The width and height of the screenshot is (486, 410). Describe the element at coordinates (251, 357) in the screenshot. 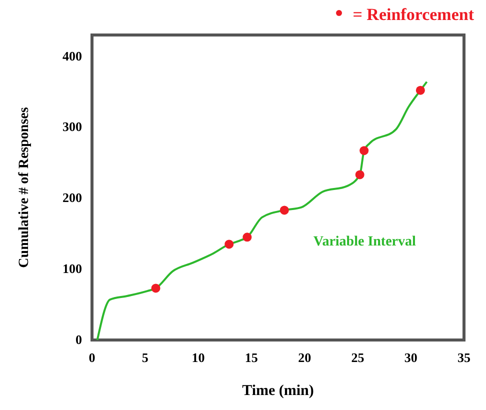

I see `x-tick-label: 15` at that location.